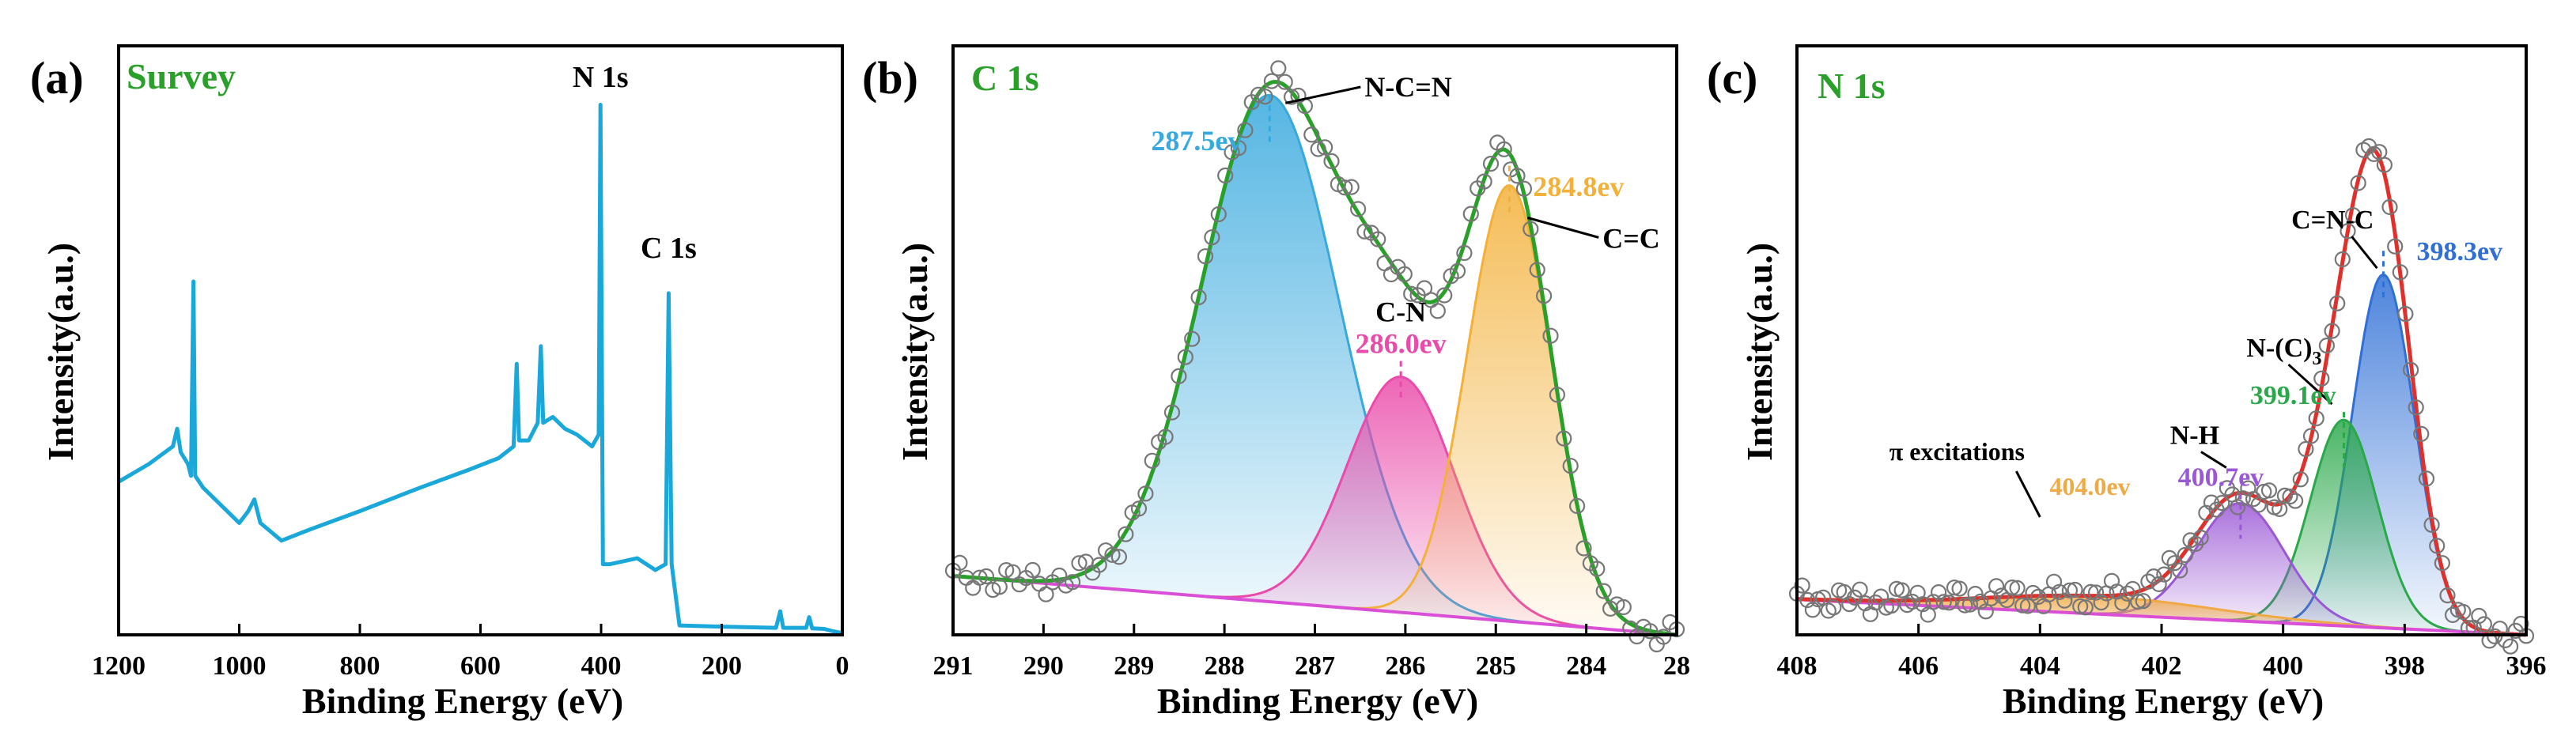 The height and width of the screenshot is (740, 2576). Describe the element at coordinates (2283, 666) in the screenshot. I see `n1s-x-tick-label: 400` at that location.